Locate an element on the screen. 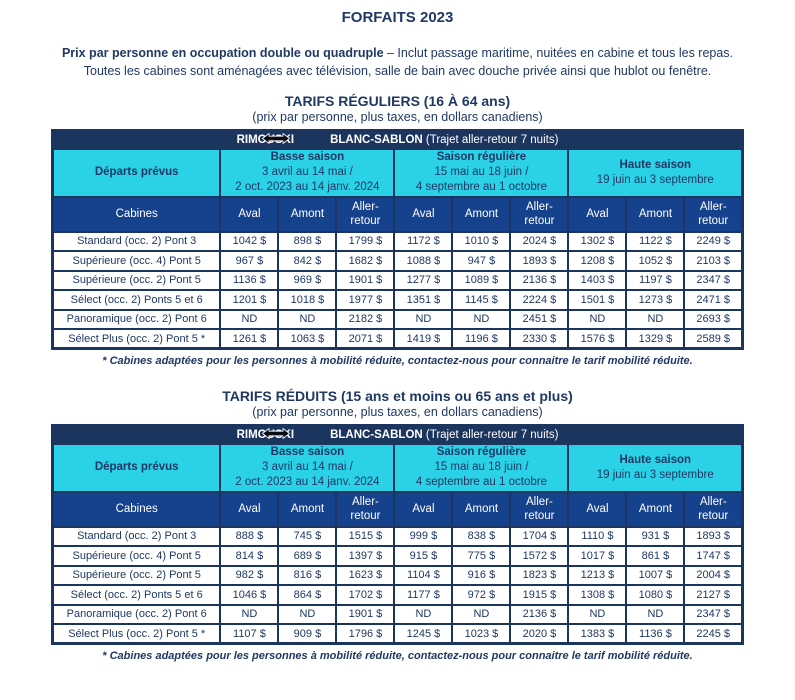 The image size is (795, 700). price-cell: 1046 $ is located at coordinates (249, 595).